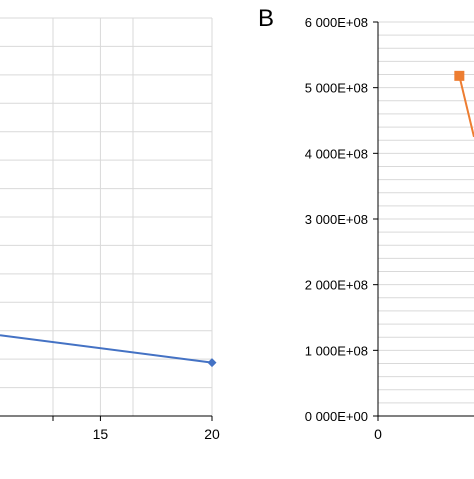 The image size is (474, 479). Describe the element at coordinates (336, 88) in the screenshot. I see `y-tick-label: 5 000E+08` at that location.